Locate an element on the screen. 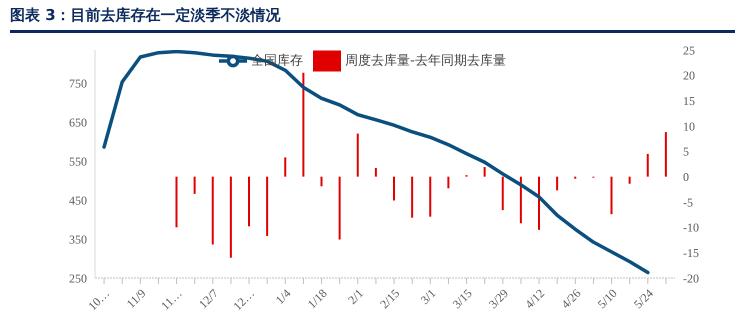 The width and height of the screenshot is (745, 330). y2-tick-label: -10 is located at coordinates (691, 227).